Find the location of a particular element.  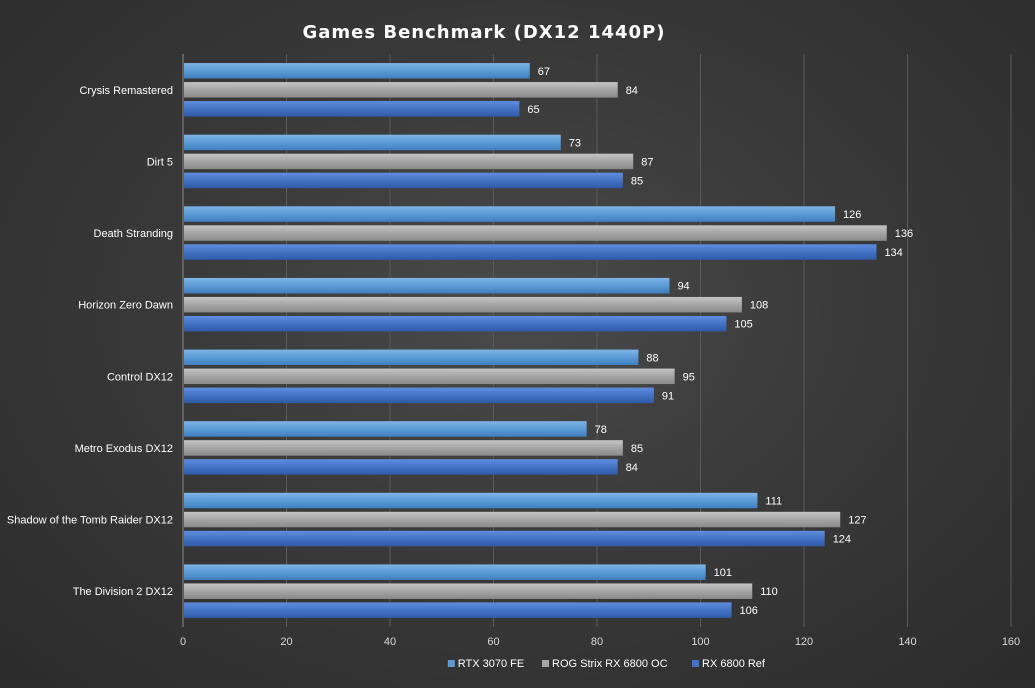

category-label: Horizon Zero Dawn is located at coordinates (125, 306).